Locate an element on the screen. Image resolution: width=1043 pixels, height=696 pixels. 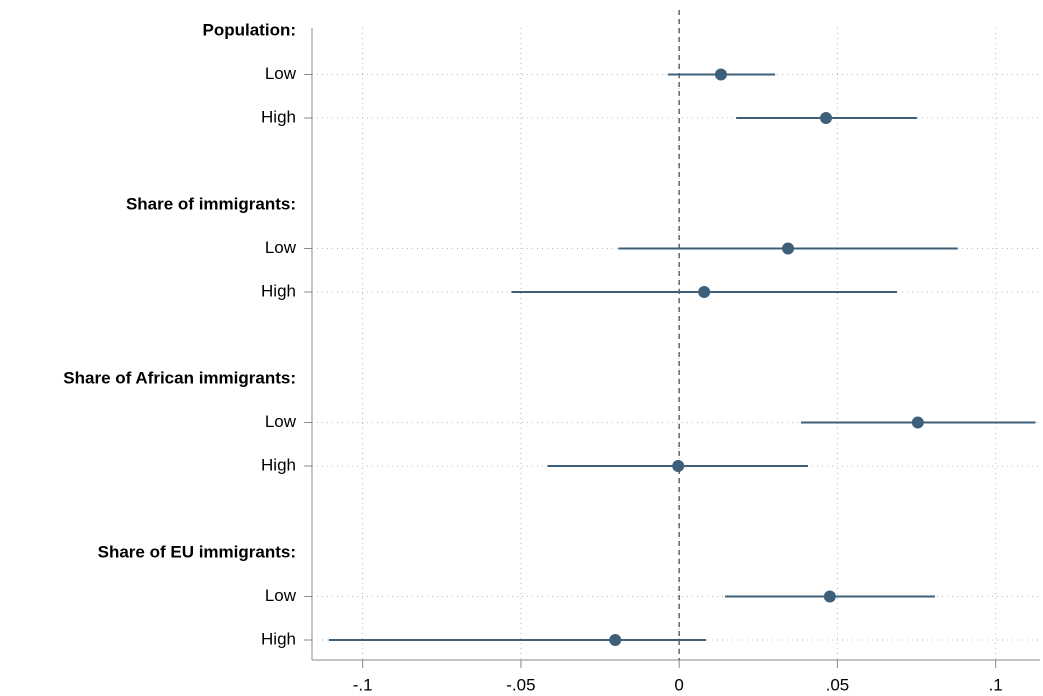
group-label: Share of African immigrants: is located at coordinates (179, 377).